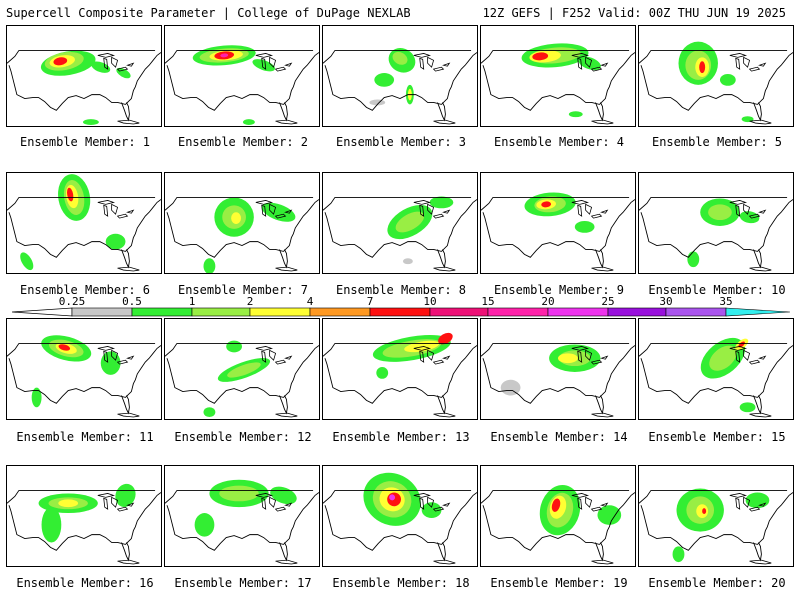  I want to click on ensemble-member-label: Ensemble Member: 17, so click(243, 583).